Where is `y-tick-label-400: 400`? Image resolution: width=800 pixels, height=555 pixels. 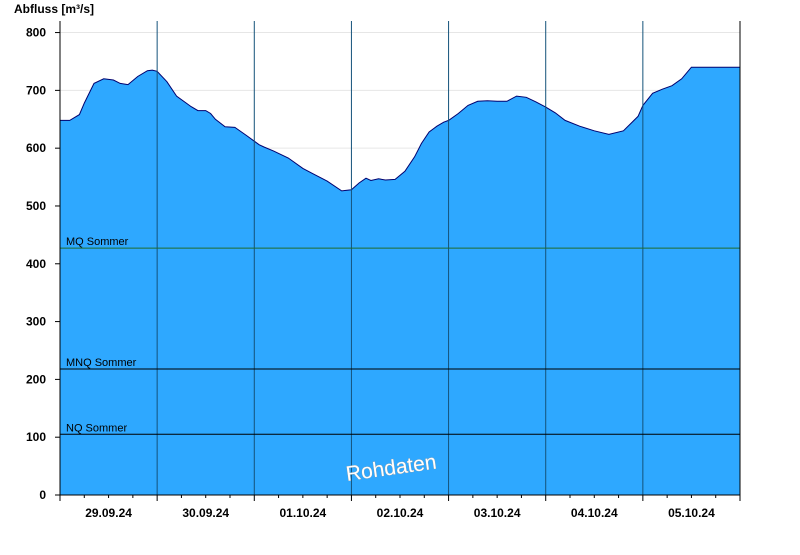
y-tick-label-400: 400 is located at coordinates (36, 264).